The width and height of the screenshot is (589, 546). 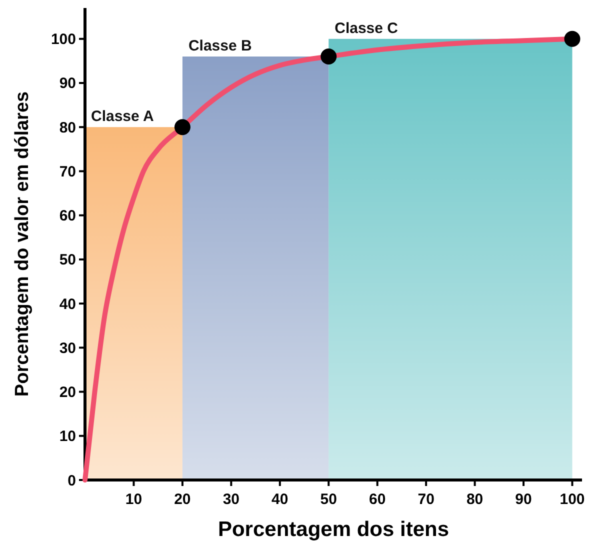 I want to click on y-tick-label: 60, so click(x=67, y=216).